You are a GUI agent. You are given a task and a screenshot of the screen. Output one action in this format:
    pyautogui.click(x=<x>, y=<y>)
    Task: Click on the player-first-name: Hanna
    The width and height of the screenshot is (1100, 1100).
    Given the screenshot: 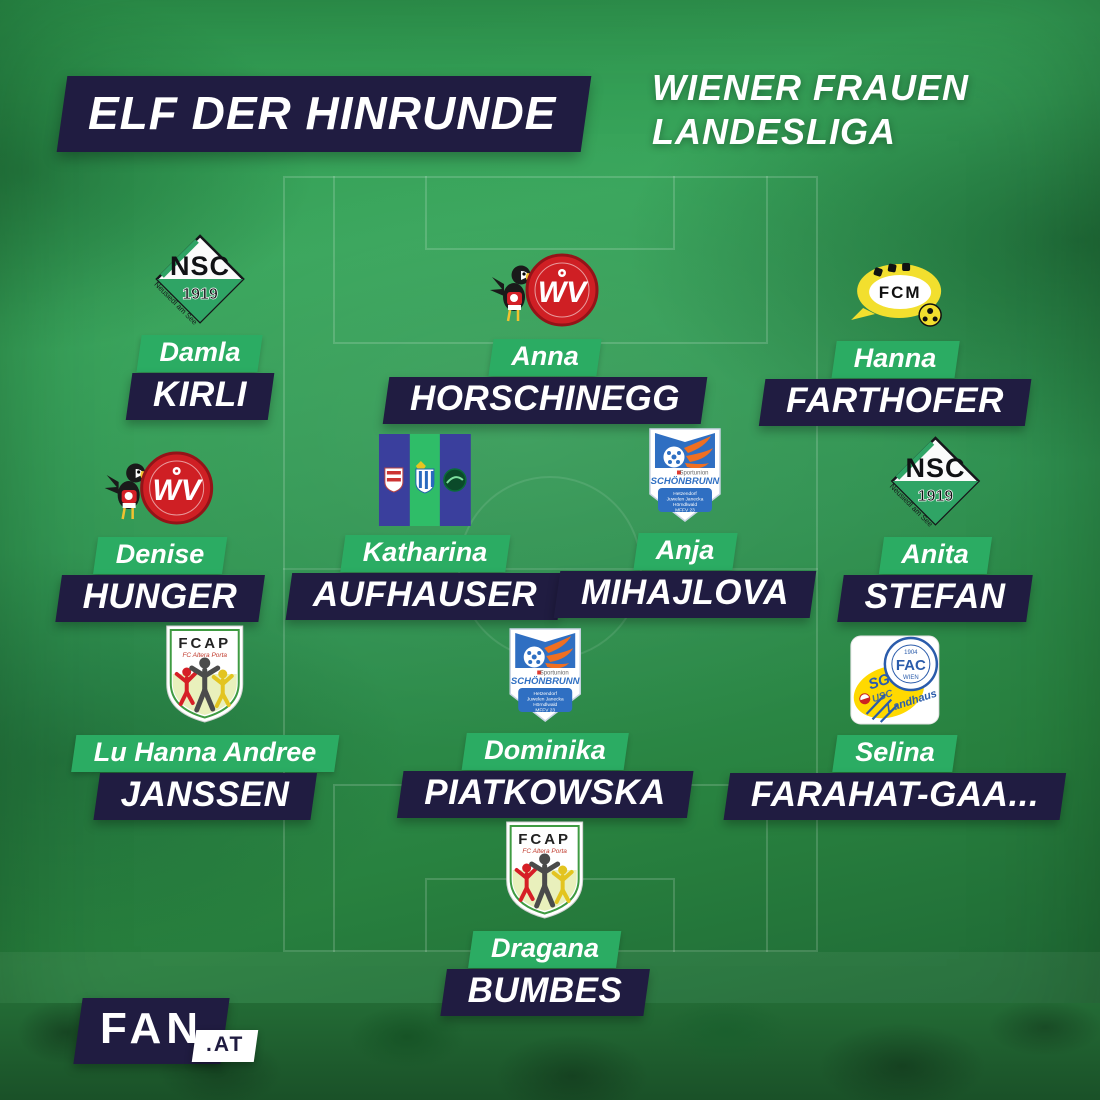 What is the action you would take?
    pyautogui.click(x=895, y=359)
    